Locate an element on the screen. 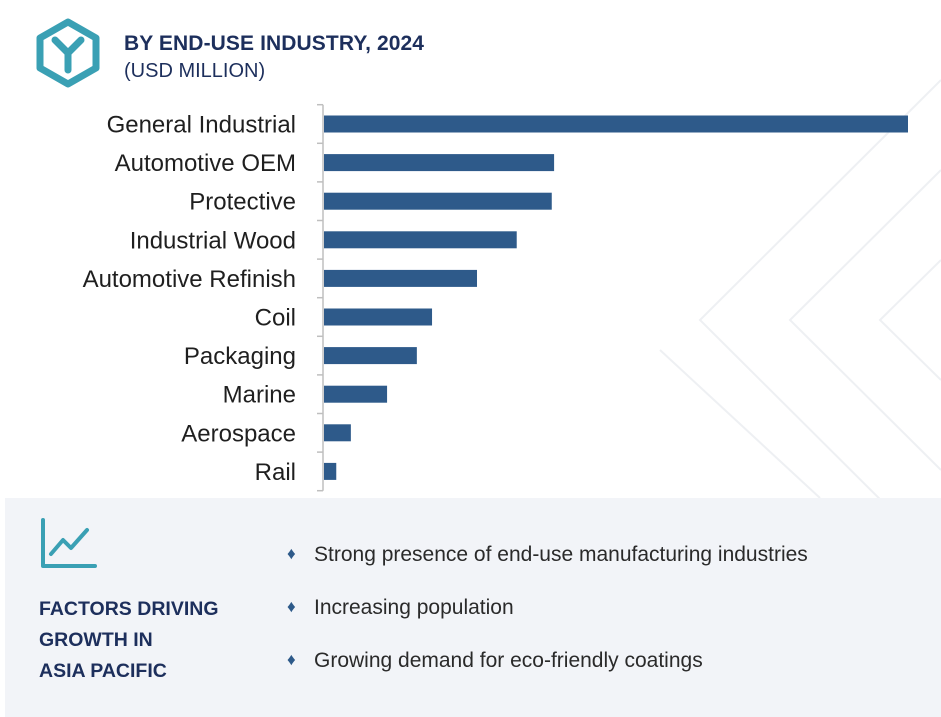 The height and width of the screenshot is (717, 941). bar-automotive-oem is located at coordinates (439, 163).